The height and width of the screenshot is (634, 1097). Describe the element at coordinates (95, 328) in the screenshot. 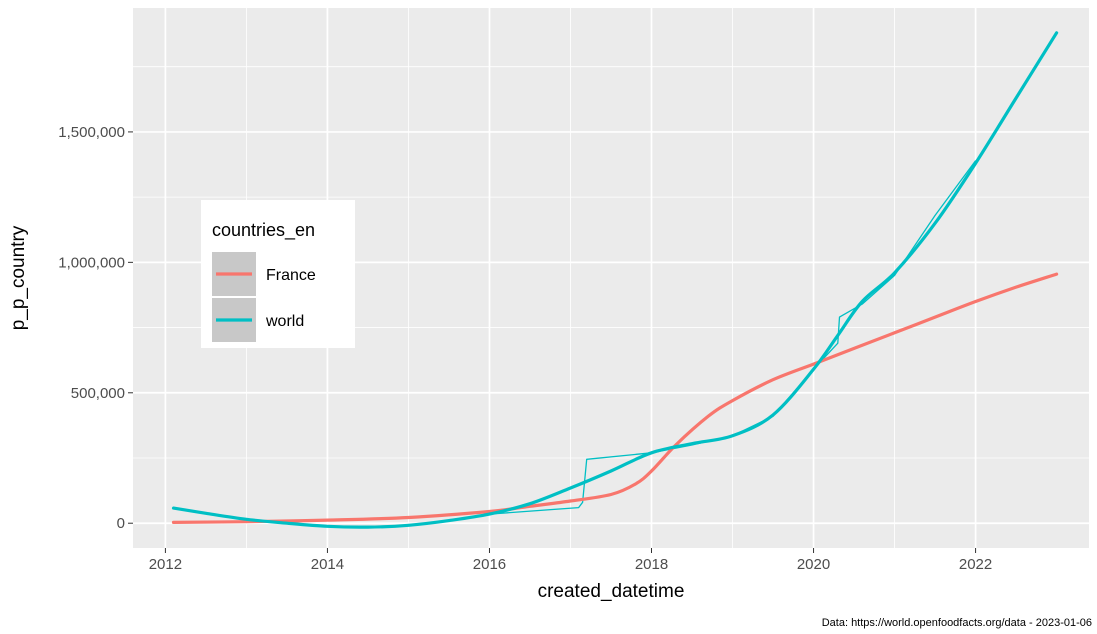

I see `y-axis-ticks: 0 500,000 1,000,000 1,500,000` at that location.